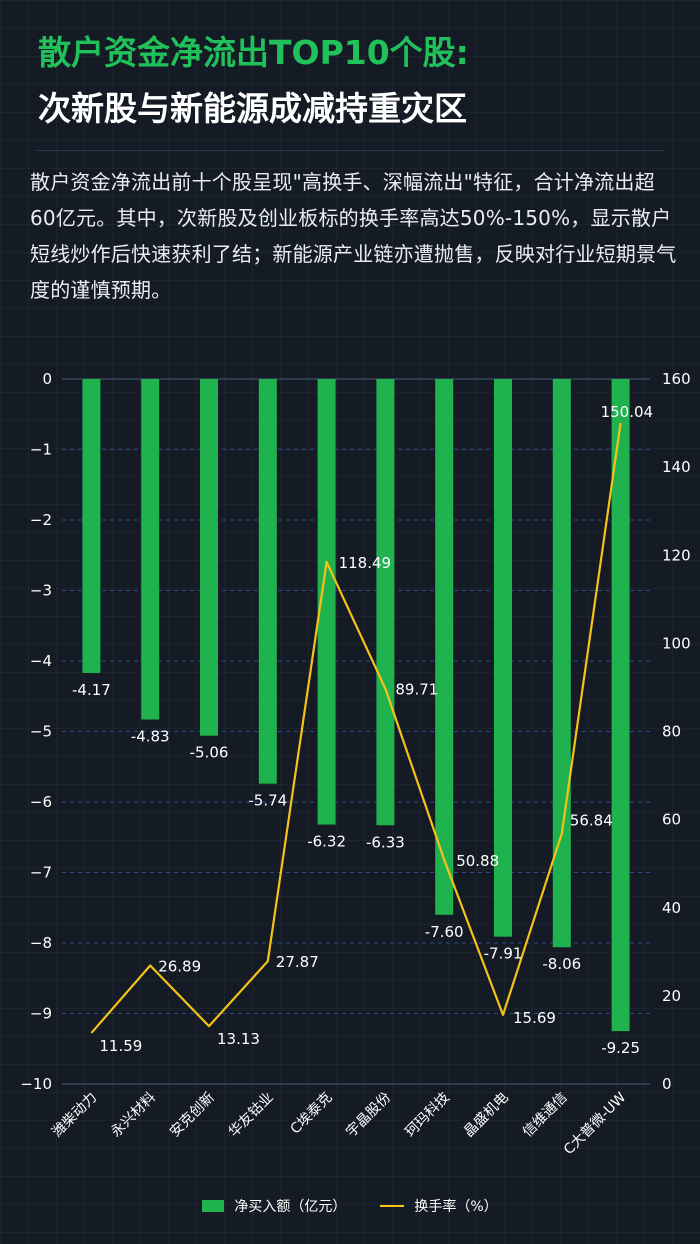 The height and width of the screenshot is (1244, 700). I want to click on right-axis-tick-label: 100, so click(676, 643).